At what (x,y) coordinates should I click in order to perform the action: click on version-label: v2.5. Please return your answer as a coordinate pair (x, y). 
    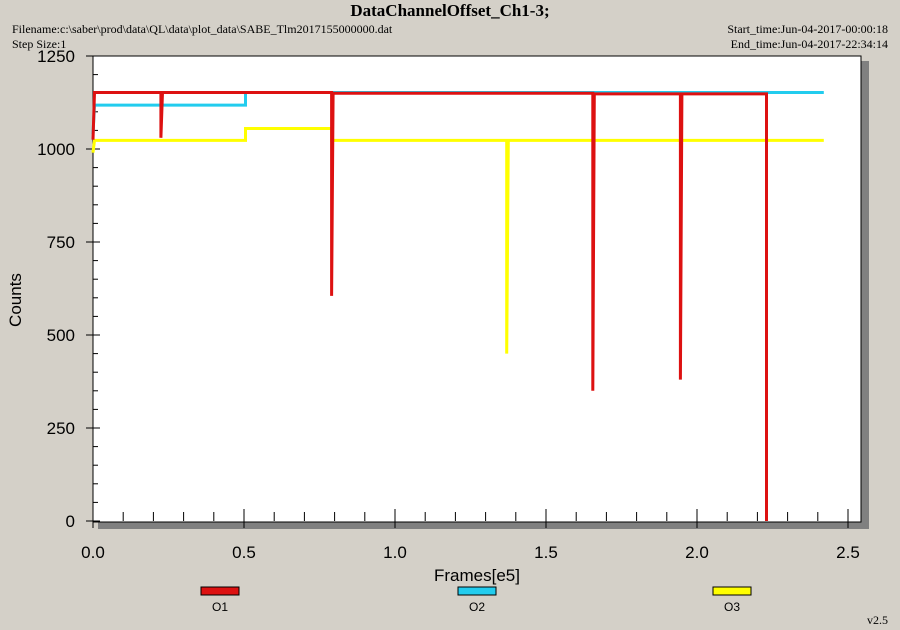
    Looking at the image, I should click on (877, 620).